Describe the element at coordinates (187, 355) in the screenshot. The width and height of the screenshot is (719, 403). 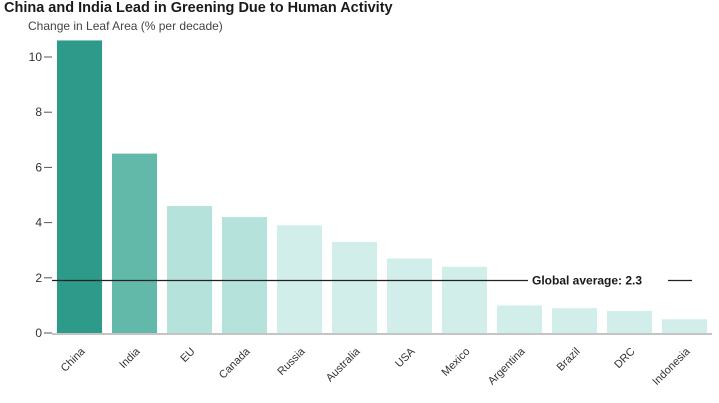
I see `x-tick-label: EU` at that location.